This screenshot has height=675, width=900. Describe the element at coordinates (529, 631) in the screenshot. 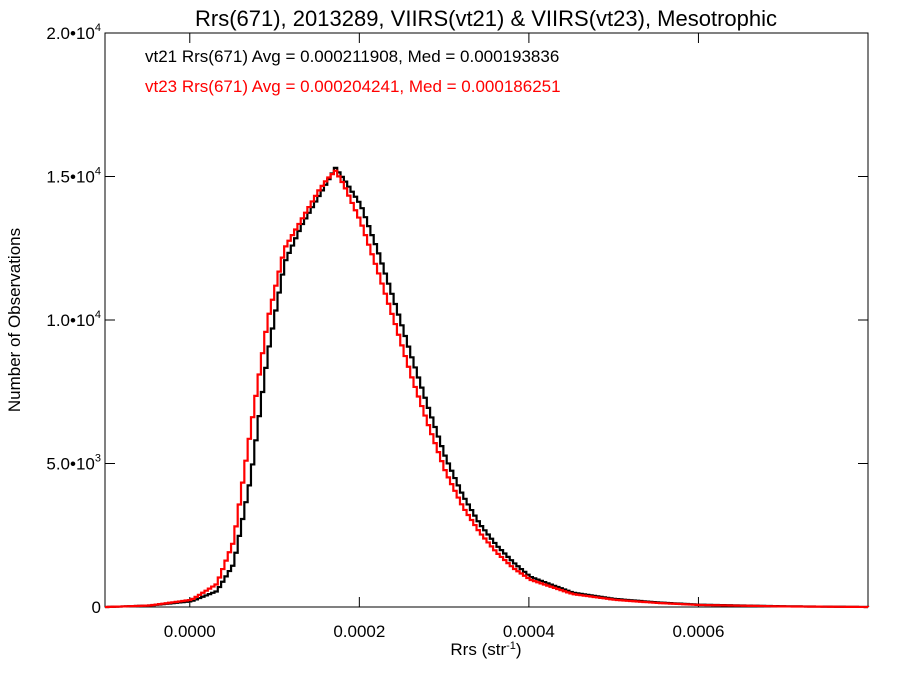

I see `x-tick-label: 0.0004` at that location.